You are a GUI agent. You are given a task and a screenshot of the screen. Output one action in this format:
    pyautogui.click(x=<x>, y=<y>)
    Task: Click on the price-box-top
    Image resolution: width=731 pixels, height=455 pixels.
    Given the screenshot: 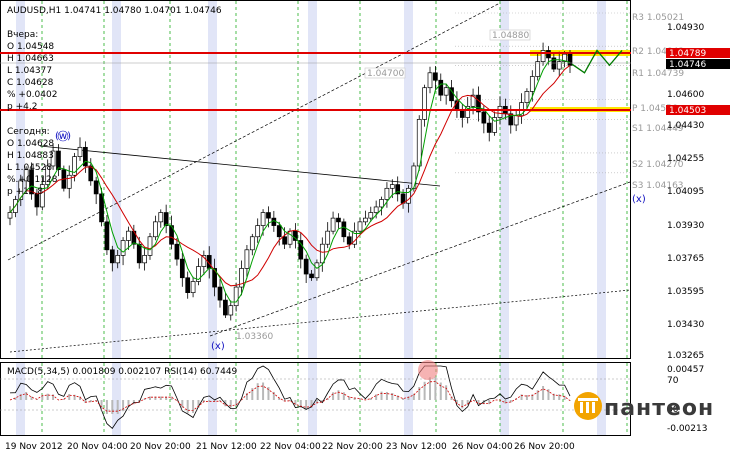 What is the action you would take?
    pyautogui.click(x=510, y=35)
    